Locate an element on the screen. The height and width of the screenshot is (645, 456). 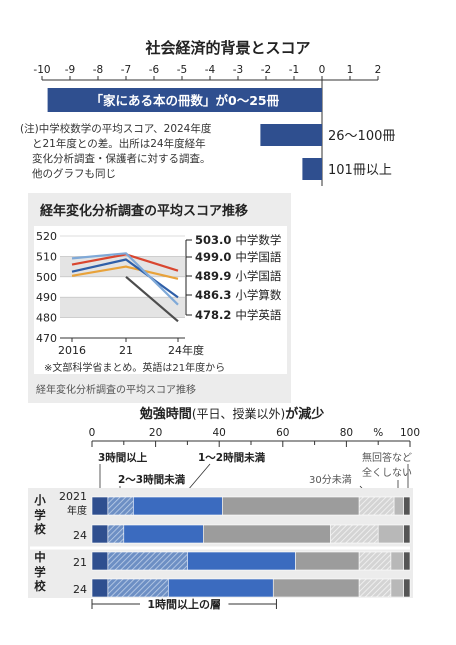
legend-entry: 489.9 小学国語 is located at coordinates (238, 276).